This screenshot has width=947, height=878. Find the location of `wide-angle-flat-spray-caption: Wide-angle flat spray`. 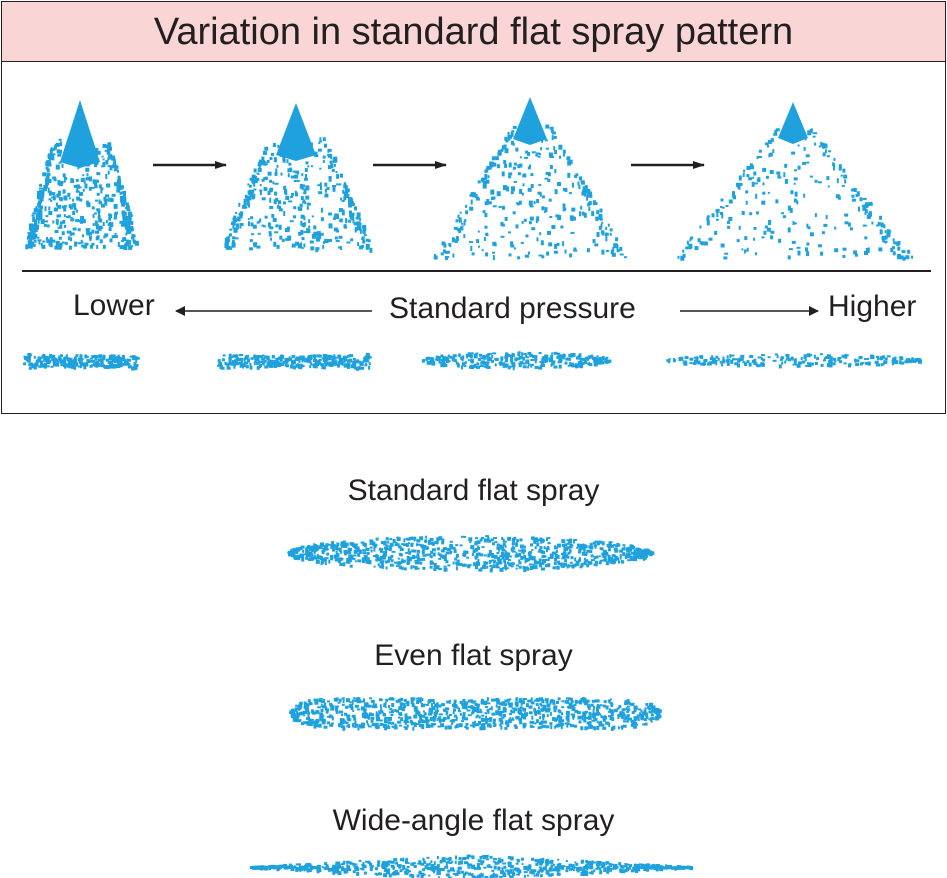

wide-angle-flat-spray-caption: Wide-angle flat spray is located at coordinates (473, 820).